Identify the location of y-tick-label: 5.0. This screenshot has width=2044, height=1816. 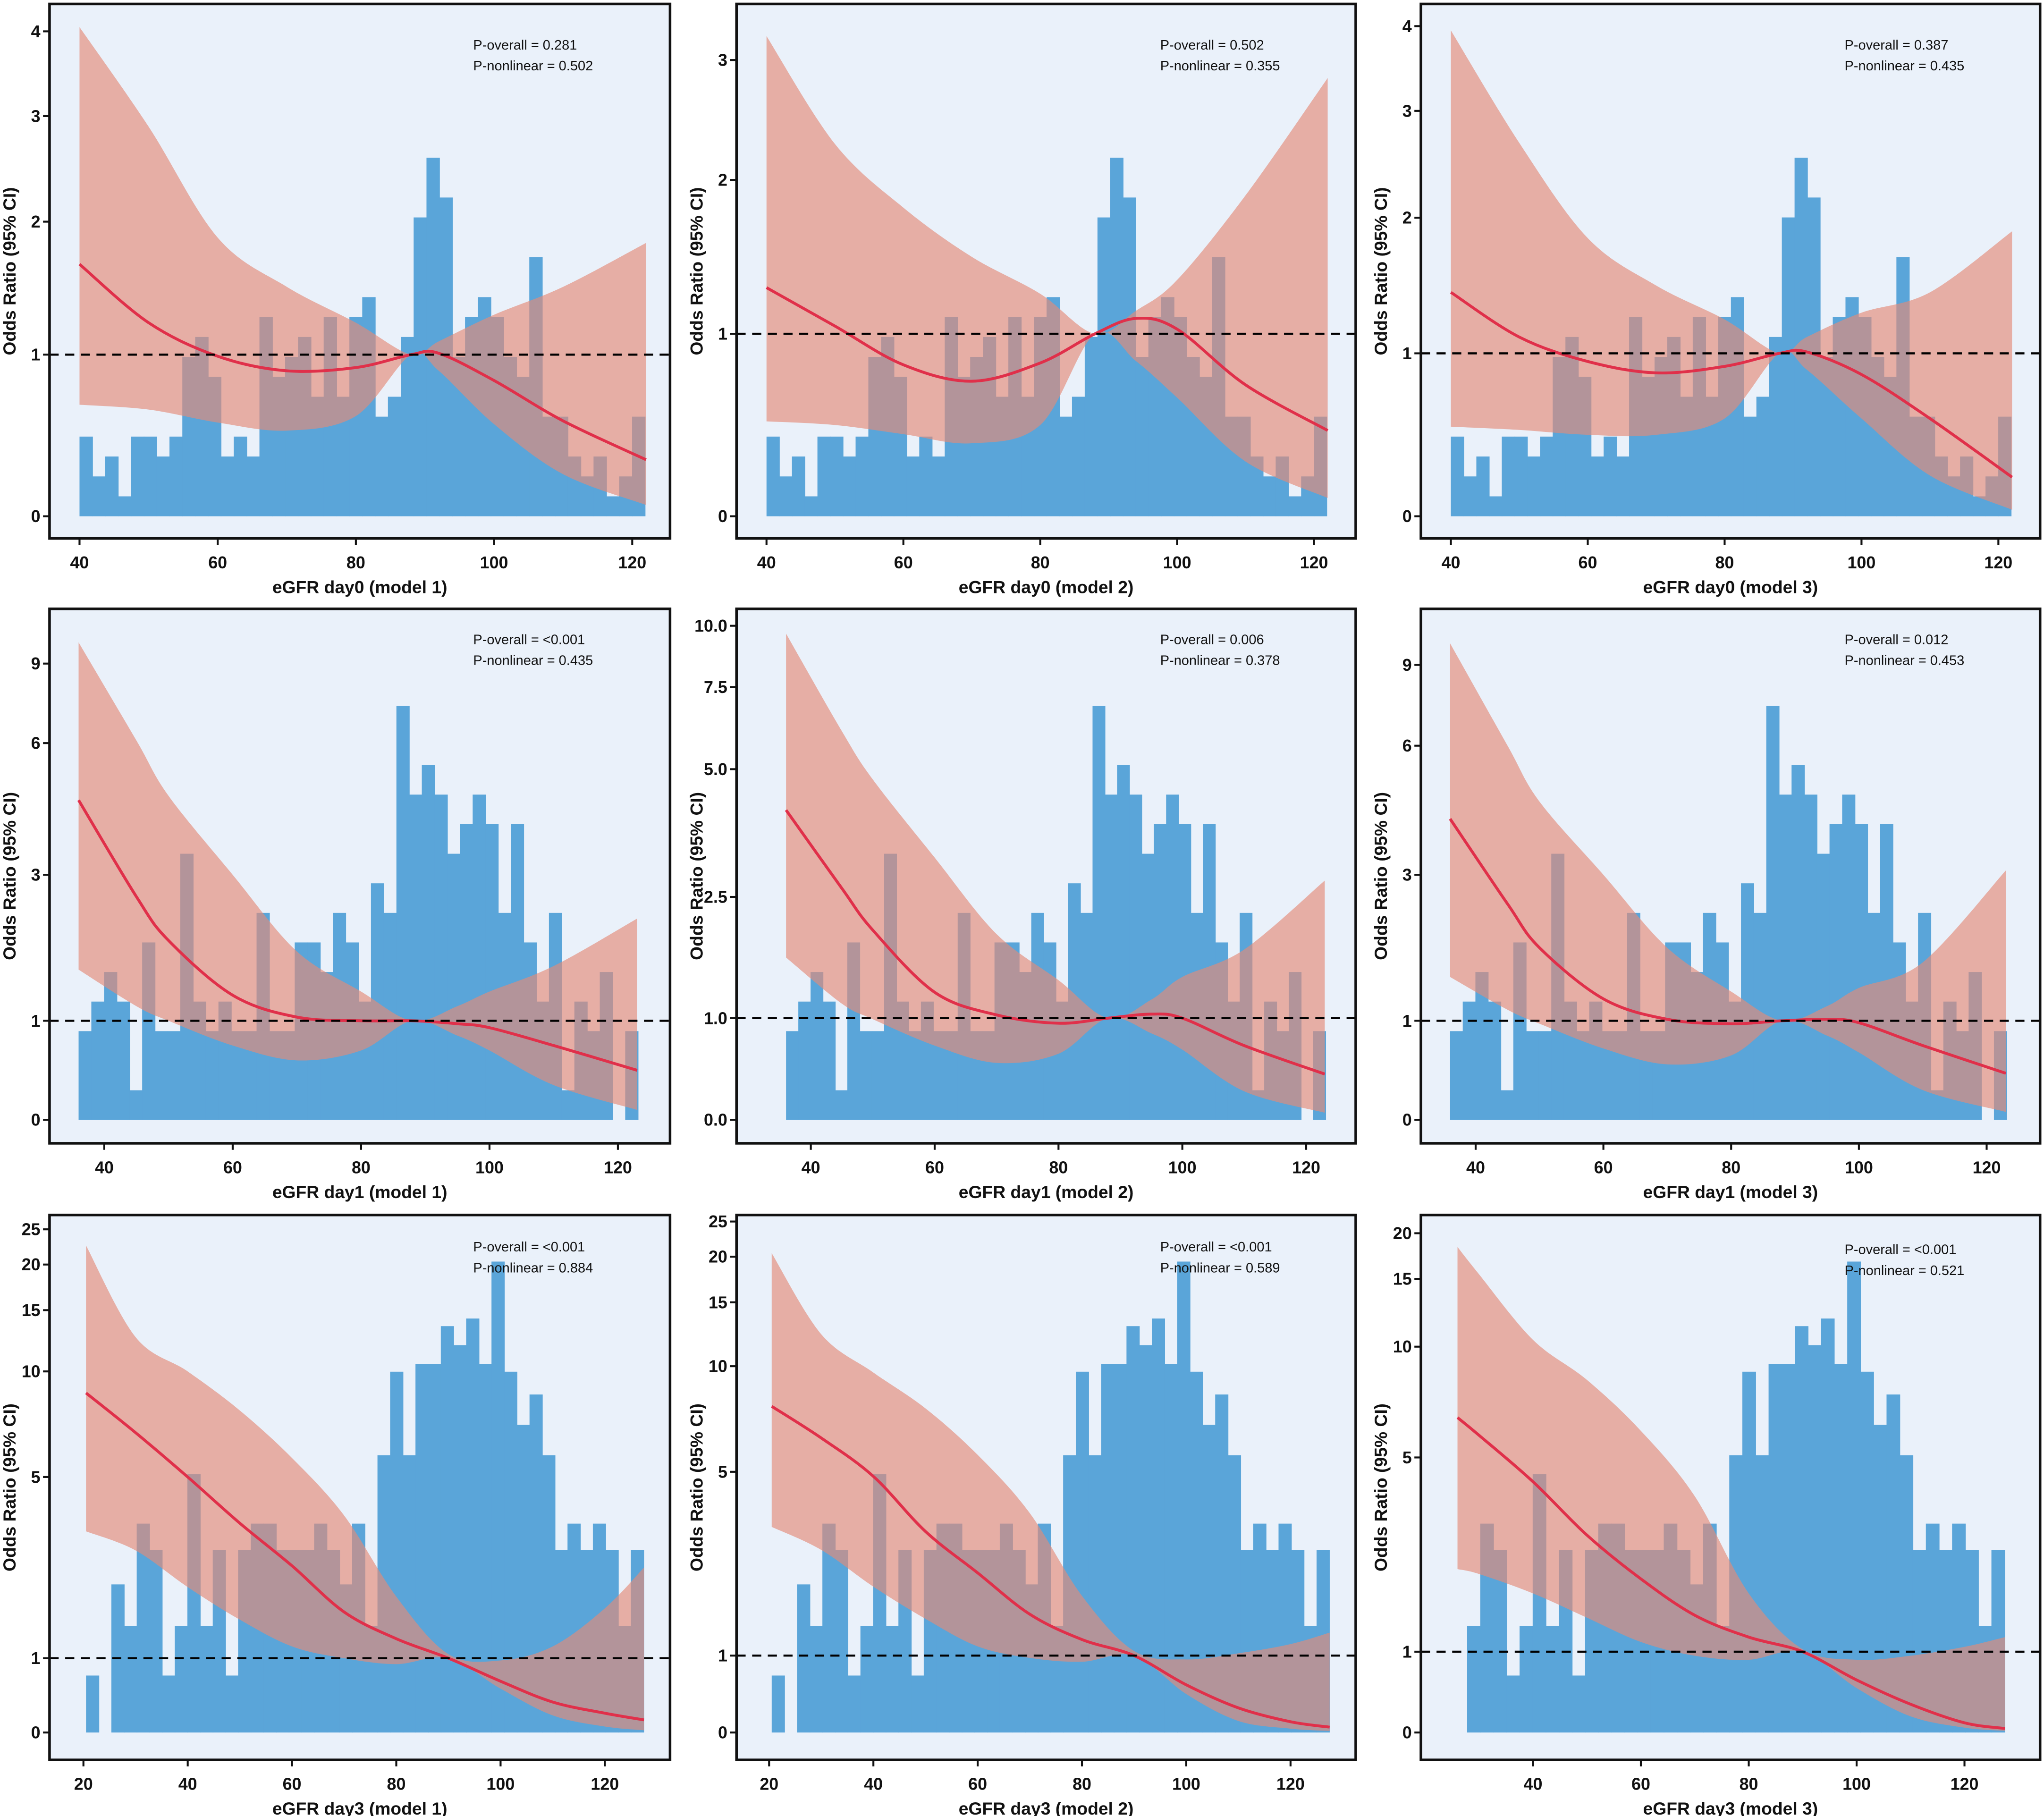
(715, 769).